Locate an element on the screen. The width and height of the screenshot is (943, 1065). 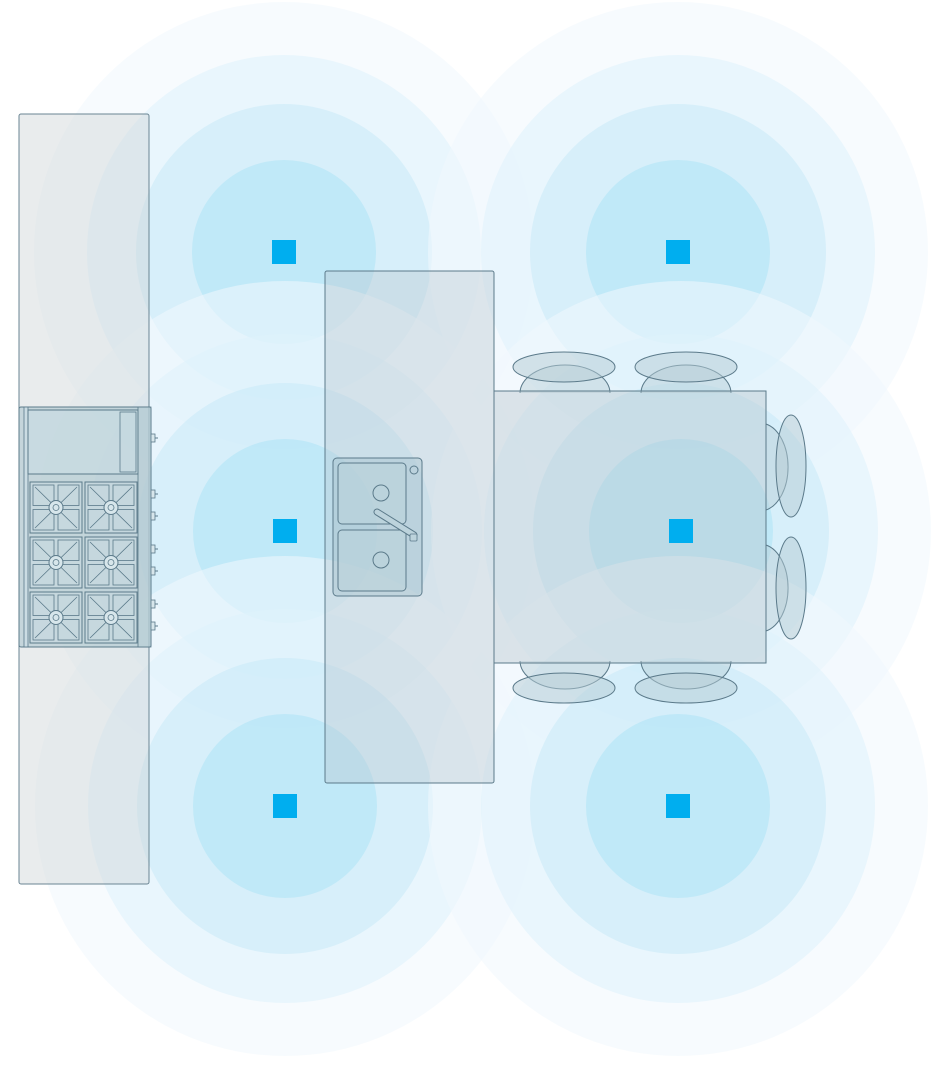
drain-bottom-icon is located at coordinates (381, 560).